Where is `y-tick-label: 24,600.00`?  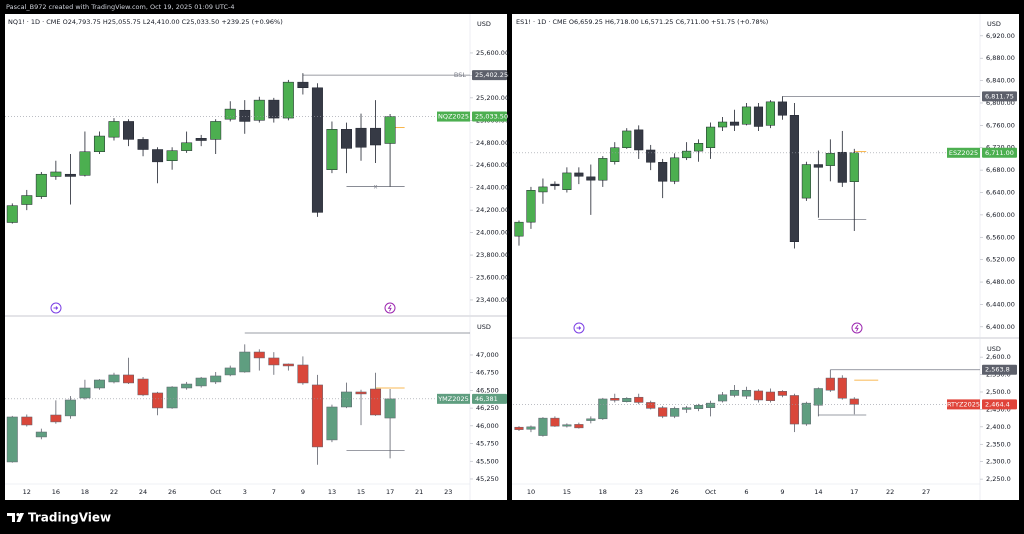 y-tick-label: 24,600.00 is located at coordinates (492, 165).